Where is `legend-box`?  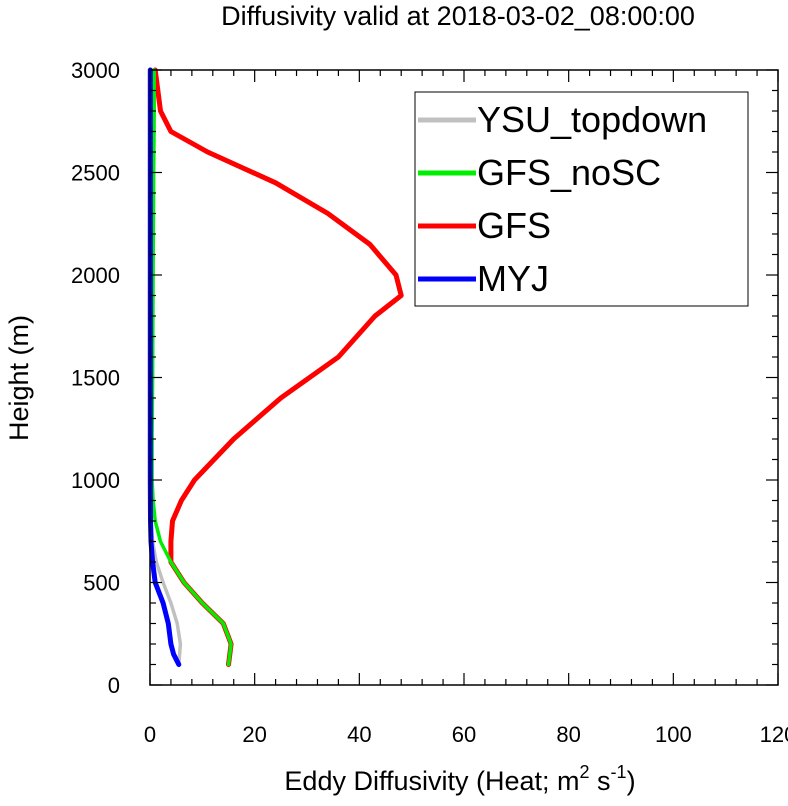 legend-box is located at coordinates (581, 199).